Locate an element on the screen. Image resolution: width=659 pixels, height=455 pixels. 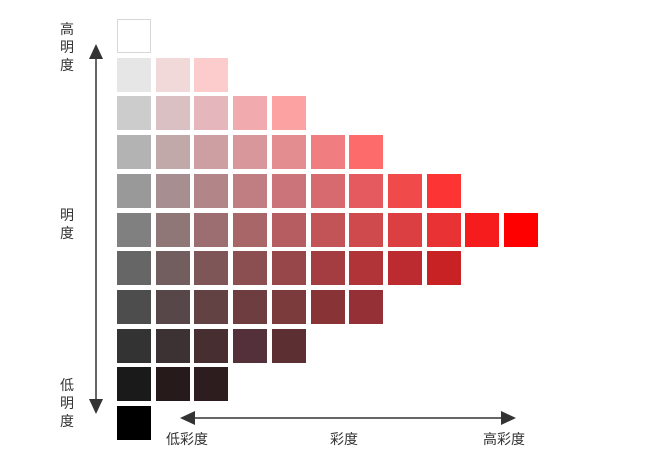
saturation-axis-arrow is located at coordinates (348, 418).